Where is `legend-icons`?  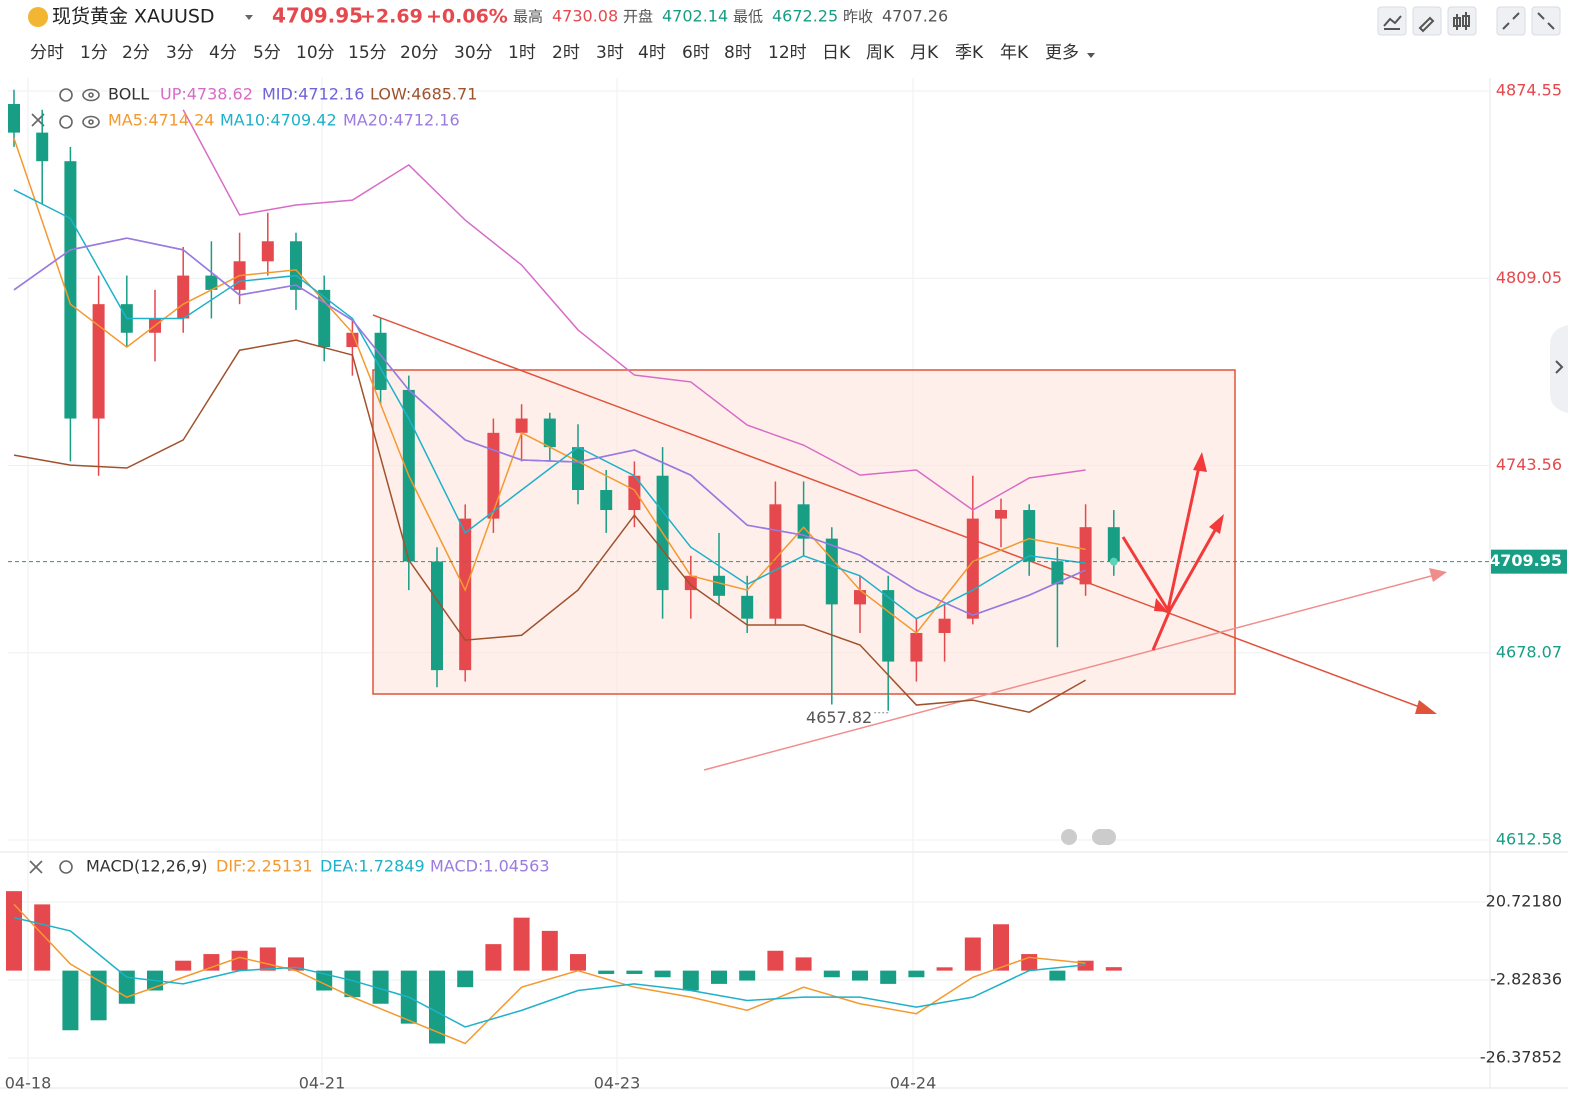 legend-icons is located at coordinates (64, 481).